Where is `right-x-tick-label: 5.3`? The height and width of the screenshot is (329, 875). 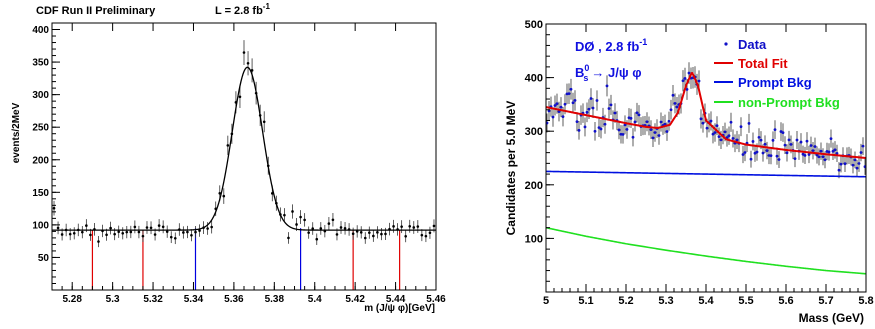 right-x-tick-label: 5.3 is located at coordinates (665, 301).